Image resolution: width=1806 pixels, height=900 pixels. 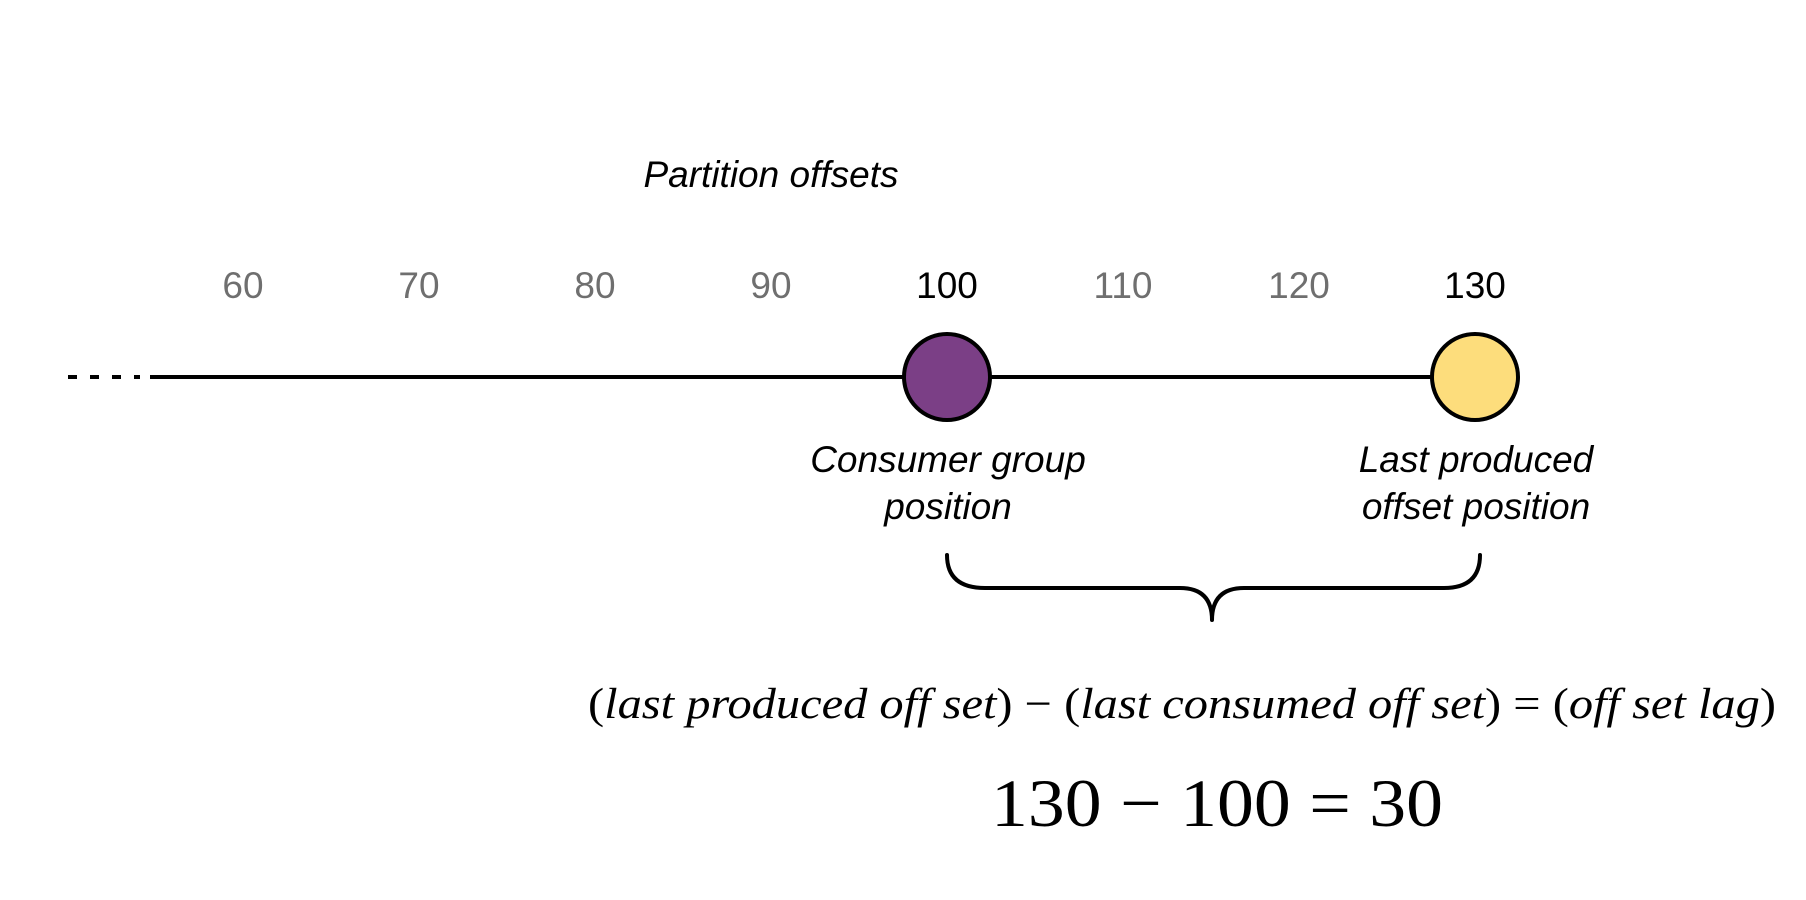 I want to click on tick-label-70: 70, so click(x=418, y=285).